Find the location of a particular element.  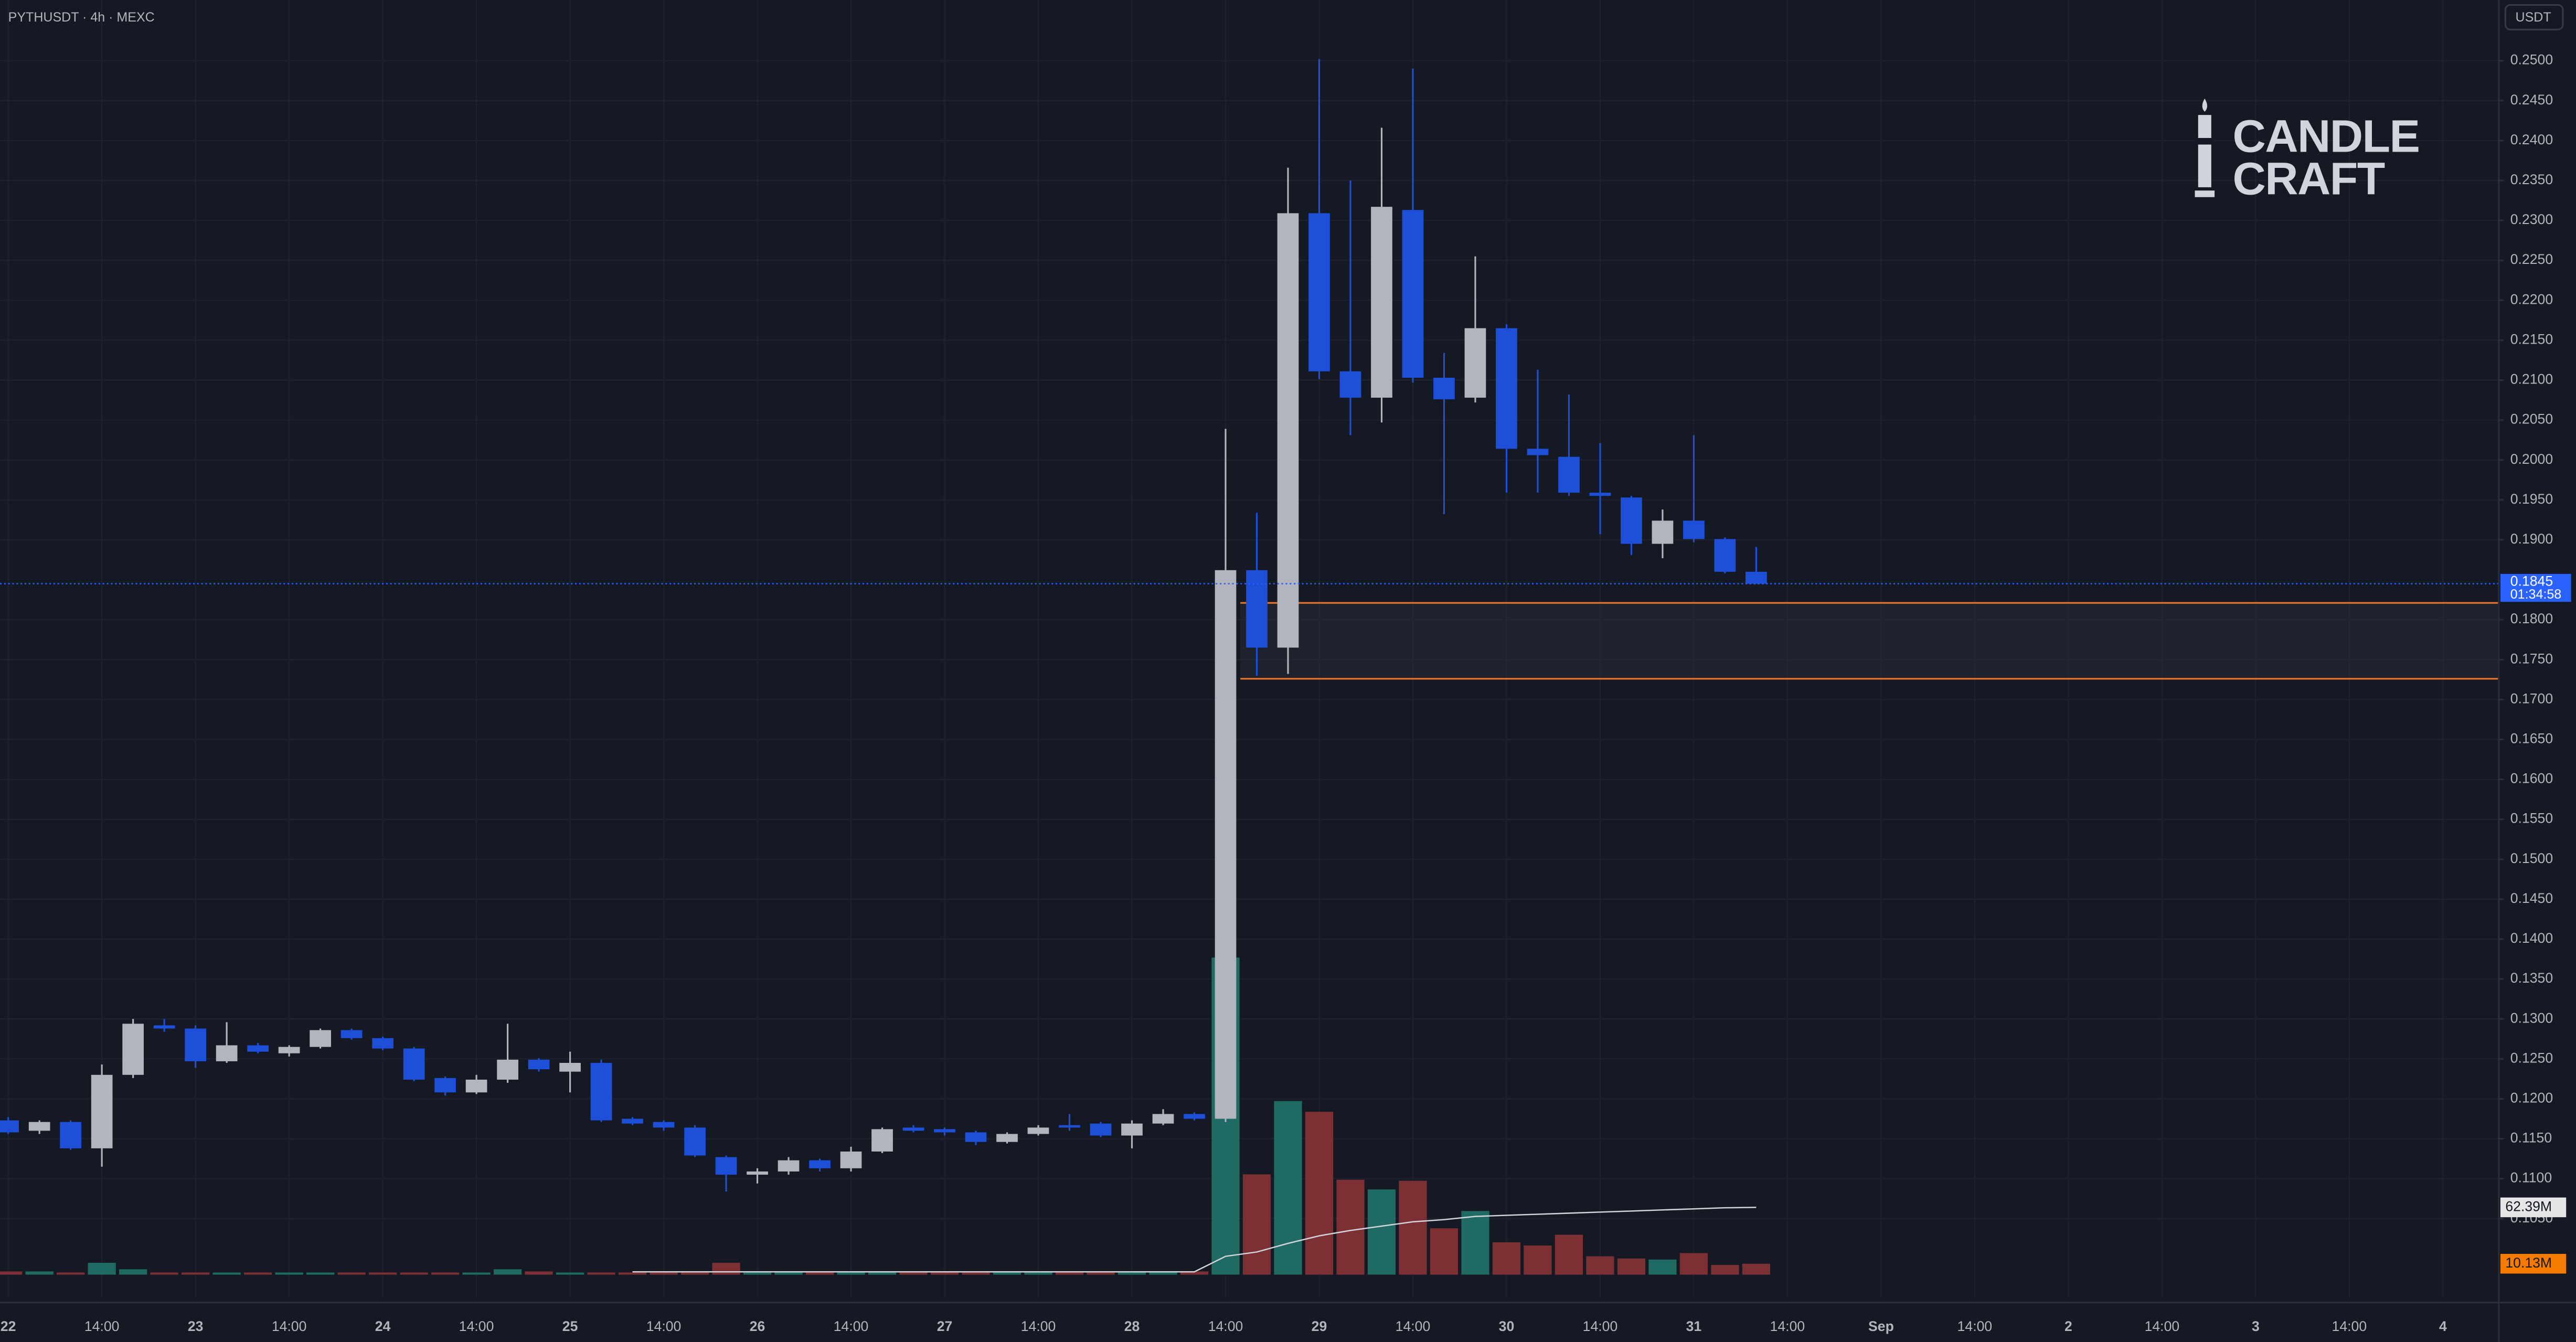

y-tick-label: 0.1100 is located at coordinates (2531, 1178).